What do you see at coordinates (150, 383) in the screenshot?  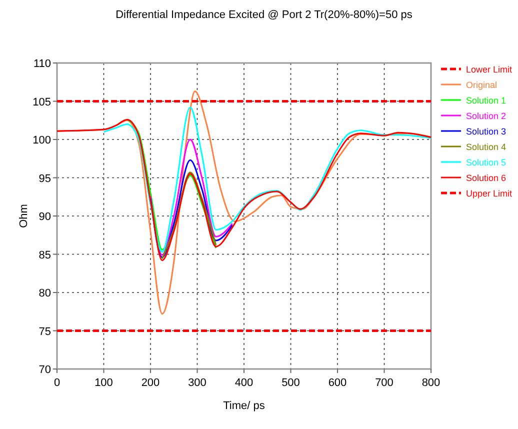 I see `x-tick-label: 200` at bounding box center [150, 383].